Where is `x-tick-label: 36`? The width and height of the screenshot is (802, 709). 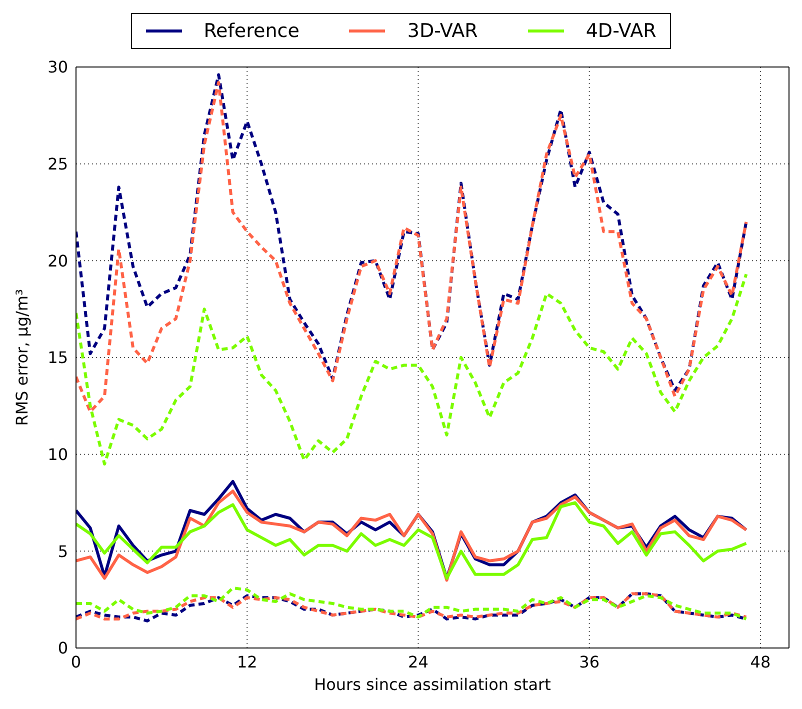 x-tick-label: 36 is located at coordinates (589, 662).